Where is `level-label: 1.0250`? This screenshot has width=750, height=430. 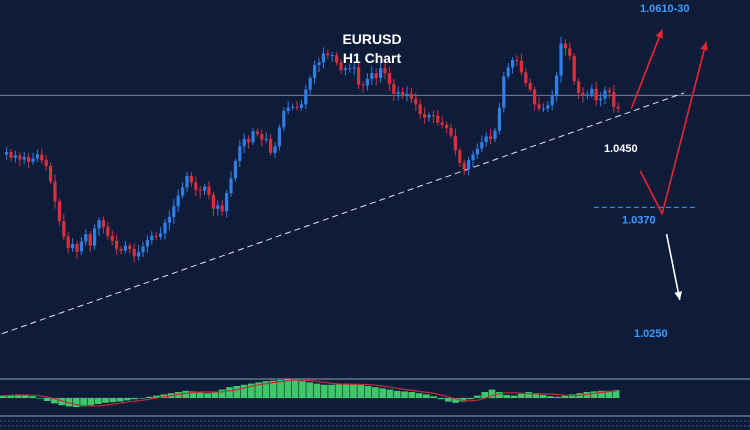
level-label: 1.0250 is located at coordinates (651, 334).